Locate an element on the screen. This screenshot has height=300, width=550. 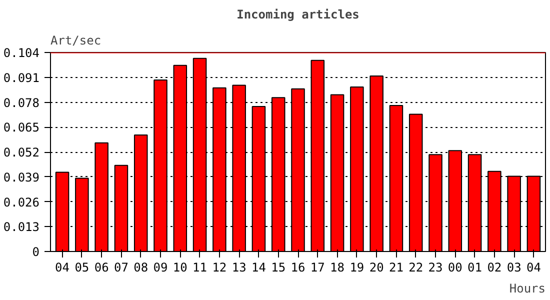
x-axis-title: Hours is located at coordinates (527, 289).